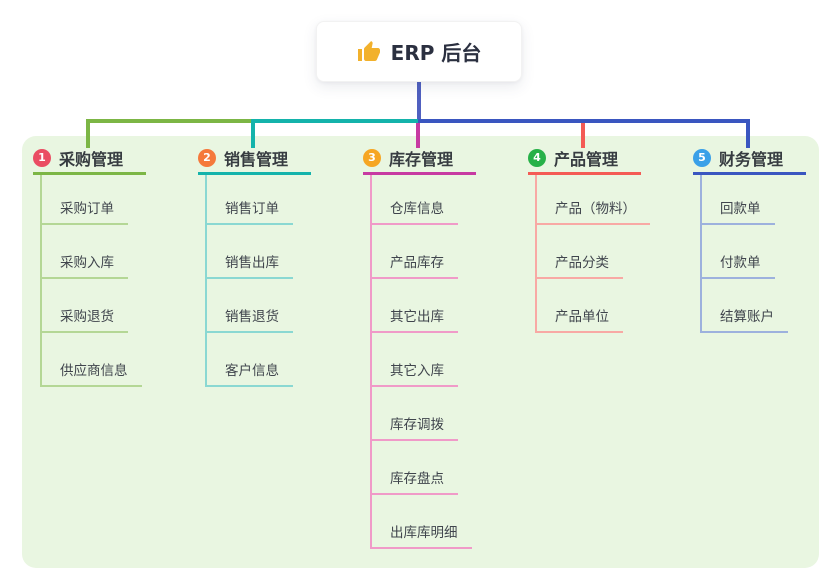 The width and height of the screenshot is (839, 588). I want to click on branch-title: 产品管理, so click(586, 159).